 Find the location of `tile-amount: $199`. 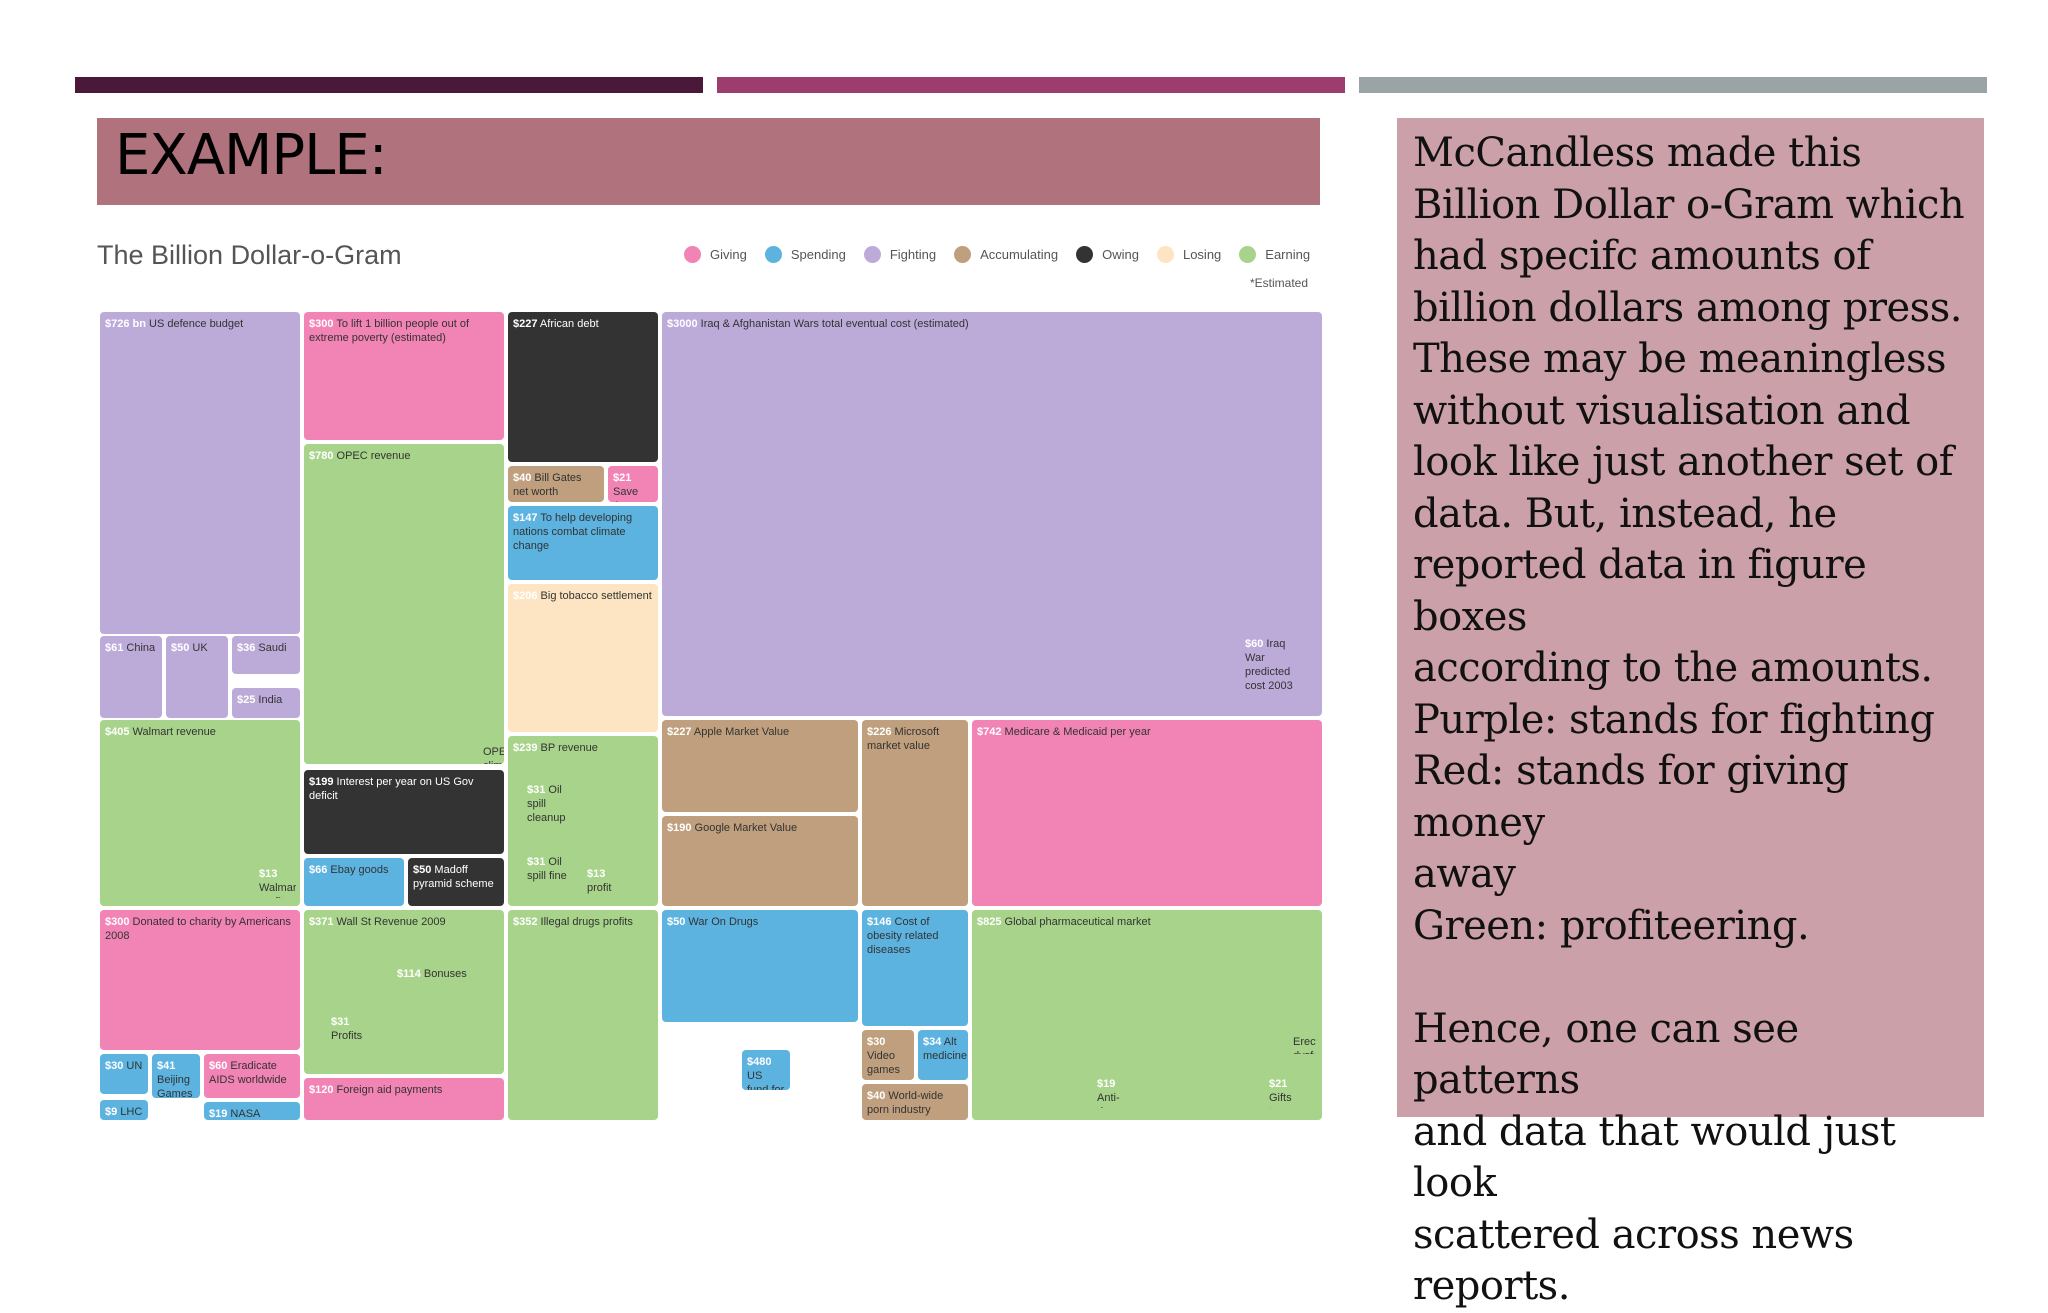

tile-amount: $199 is located at coordinates (321, 782).